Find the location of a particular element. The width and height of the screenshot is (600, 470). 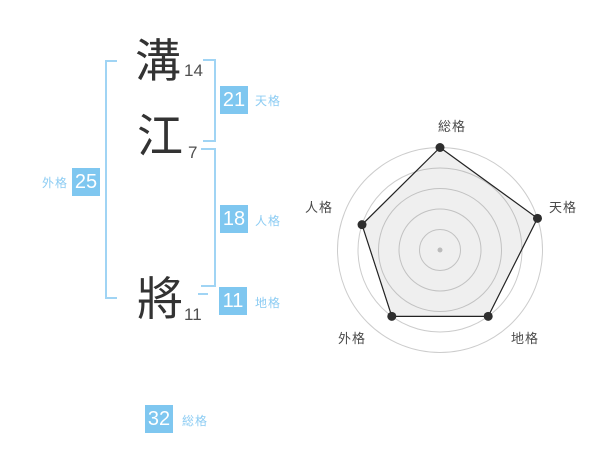

gaikaku-bracket is located at coordinates (111, 179).